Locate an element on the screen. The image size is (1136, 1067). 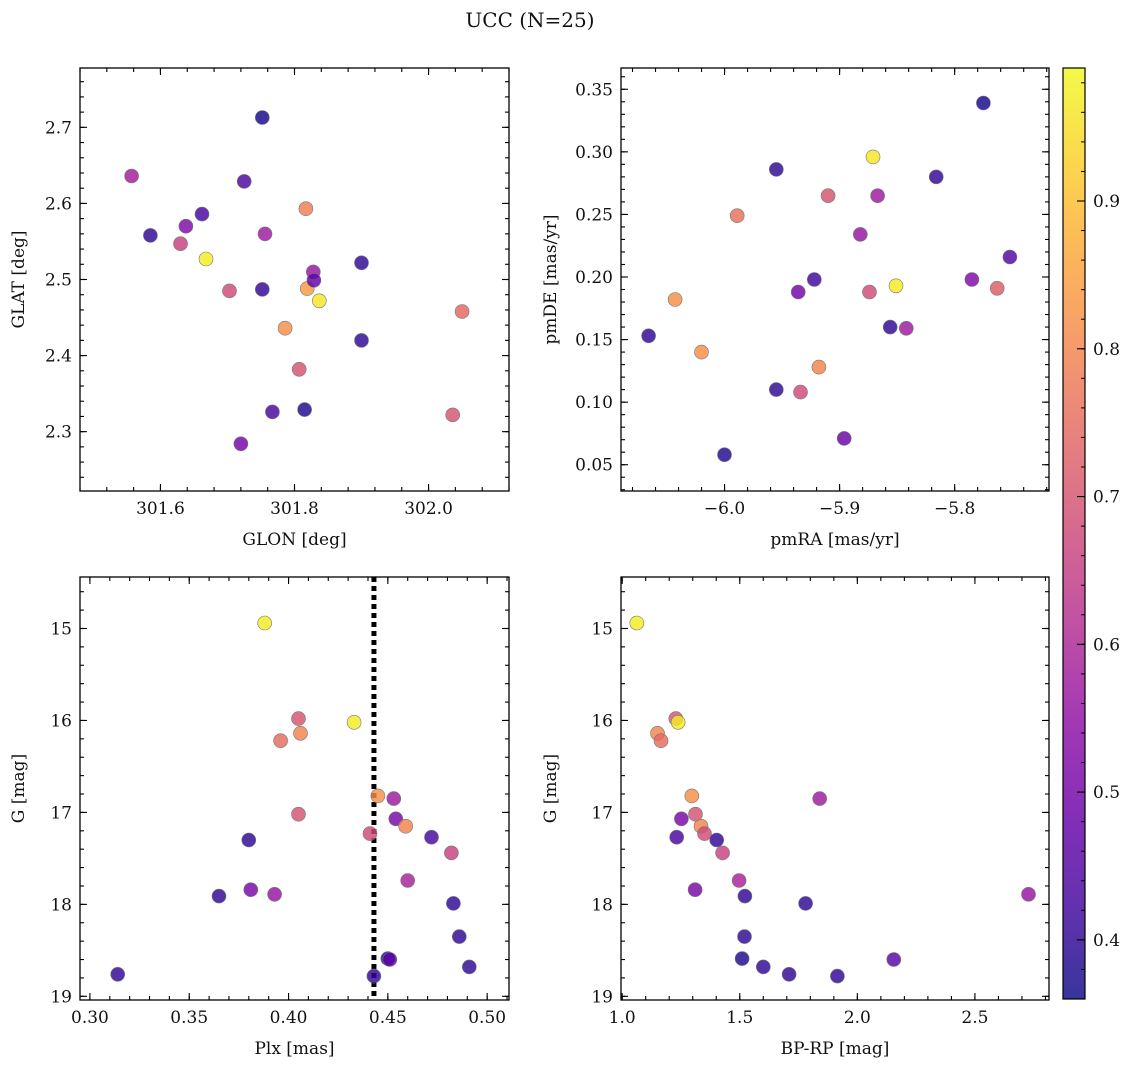
x-tick-label: 0.50 is located at coordinates (487, 1018).